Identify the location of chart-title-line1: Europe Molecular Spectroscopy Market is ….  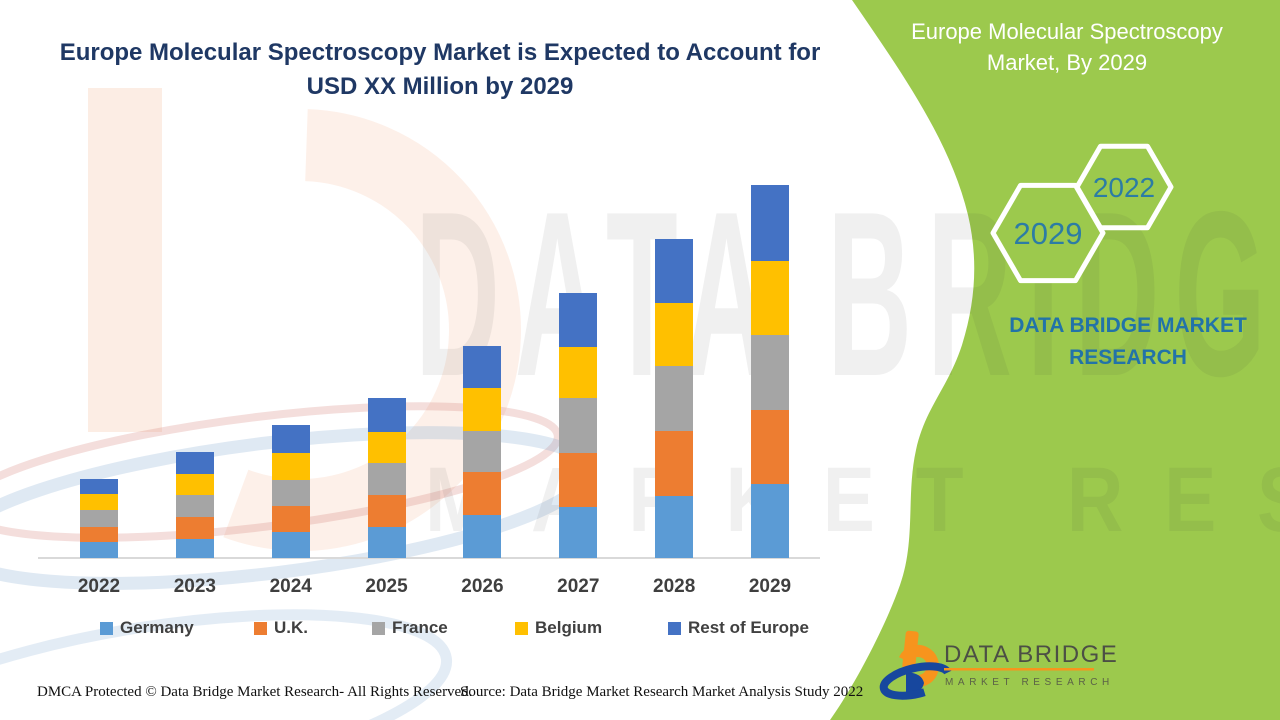
(440, 52).